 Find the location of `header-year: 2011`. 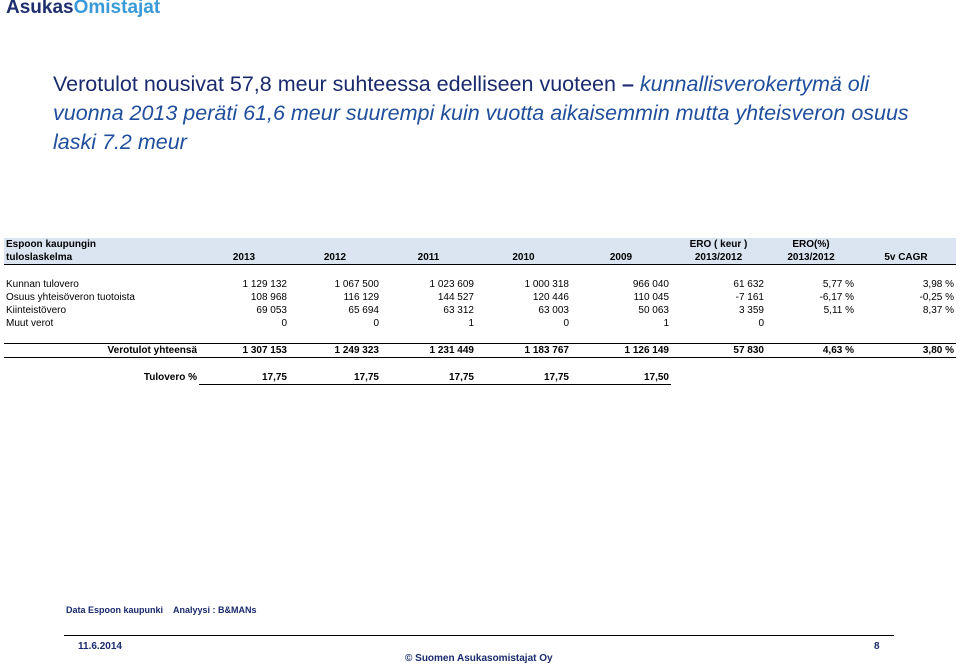

header-year: 2011 is located at coordinates (428, 258).